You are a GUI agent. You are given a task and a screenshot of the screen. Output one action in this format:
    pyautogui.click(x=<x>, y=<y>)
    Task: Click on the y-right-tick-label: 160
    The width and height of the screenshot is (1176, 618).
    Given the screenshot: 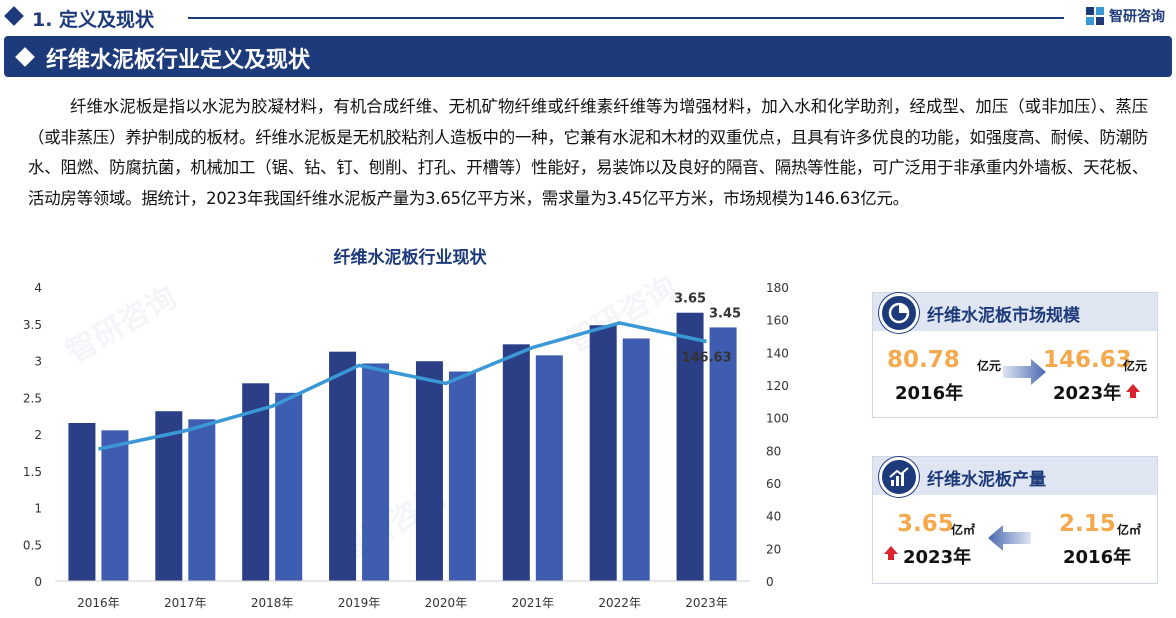 What is the action you would take?
    pyautogui.click(x=777, y=321)
    